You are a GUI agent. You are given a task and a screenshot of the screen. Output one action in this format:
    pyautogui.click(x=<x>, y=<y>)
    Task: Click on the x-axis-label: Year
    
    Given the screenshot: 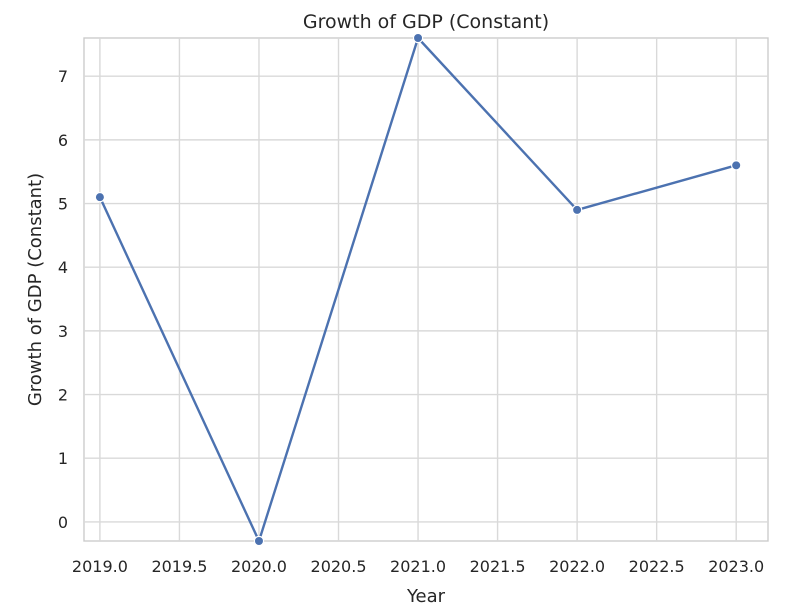 What is the action you would take?
    pyautogui.click(x=426, y=596)
    